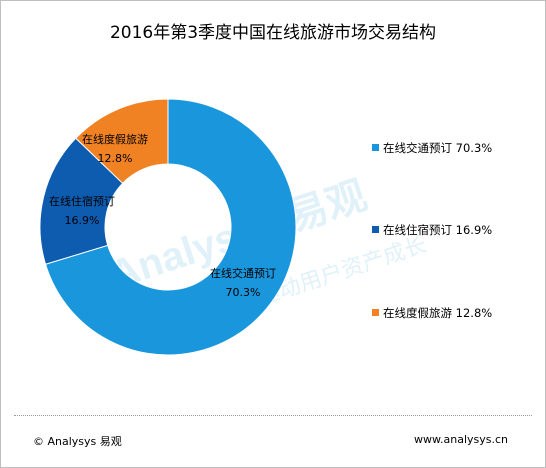  What do you see at coordinates (375, 229) in the screenshot?
I see `legend-swatch-lodging` at bounding box center [375, 229].